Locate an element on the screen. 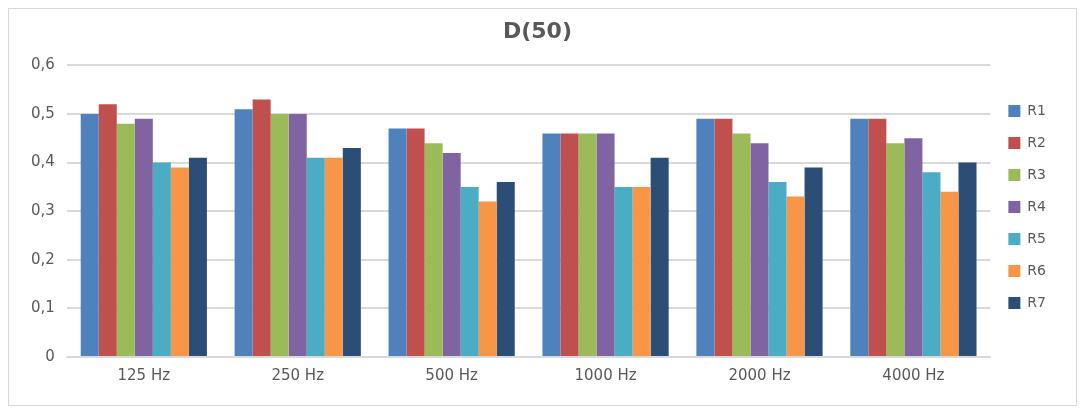 This screenshot has width=1085, height=414. legend-label: R5 is located at coordinates (1037, 237).